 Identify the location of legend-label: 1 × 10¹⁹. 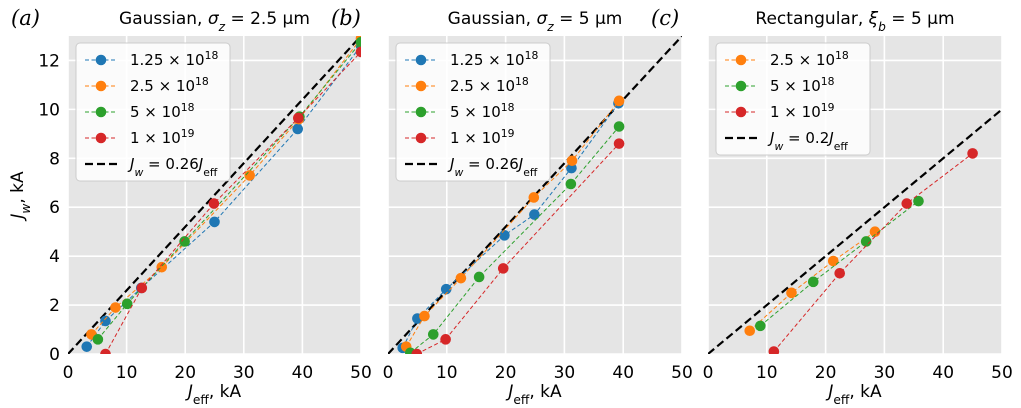
(482, 137).